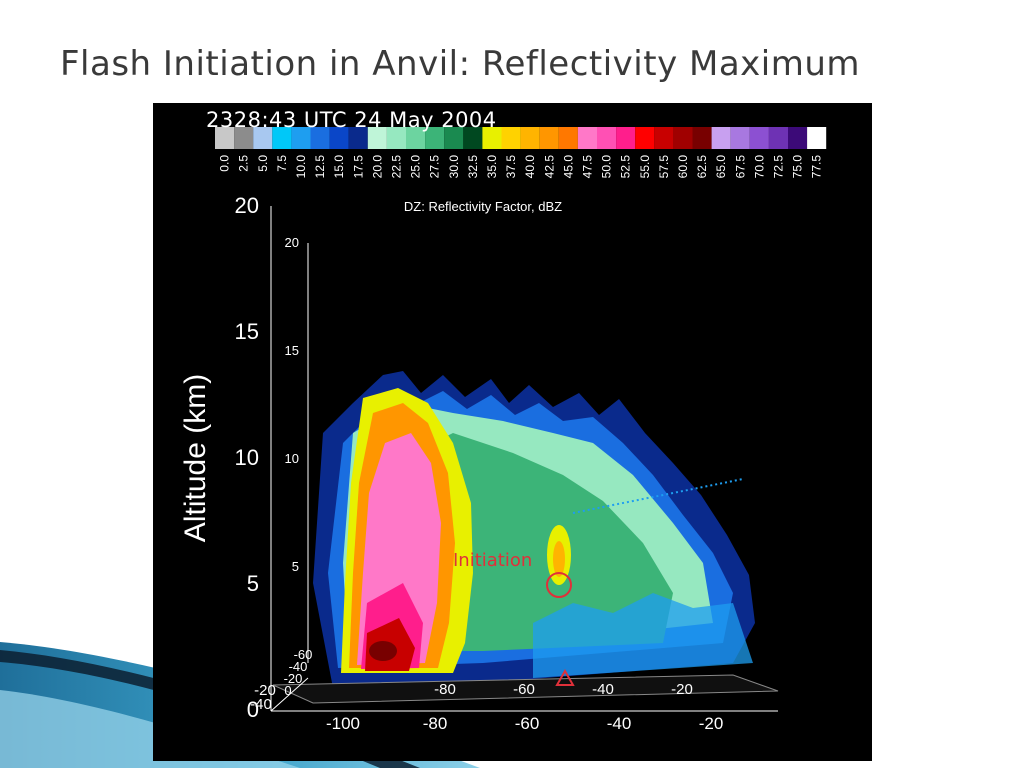 The width and height of the screenshot is (1024, 768). What do you see at coordinates (483, 206) in the screenshot?
I see `colorbar-label: DZ: Reflectivity Factor, dBZ` at bounding box center [483, 206].